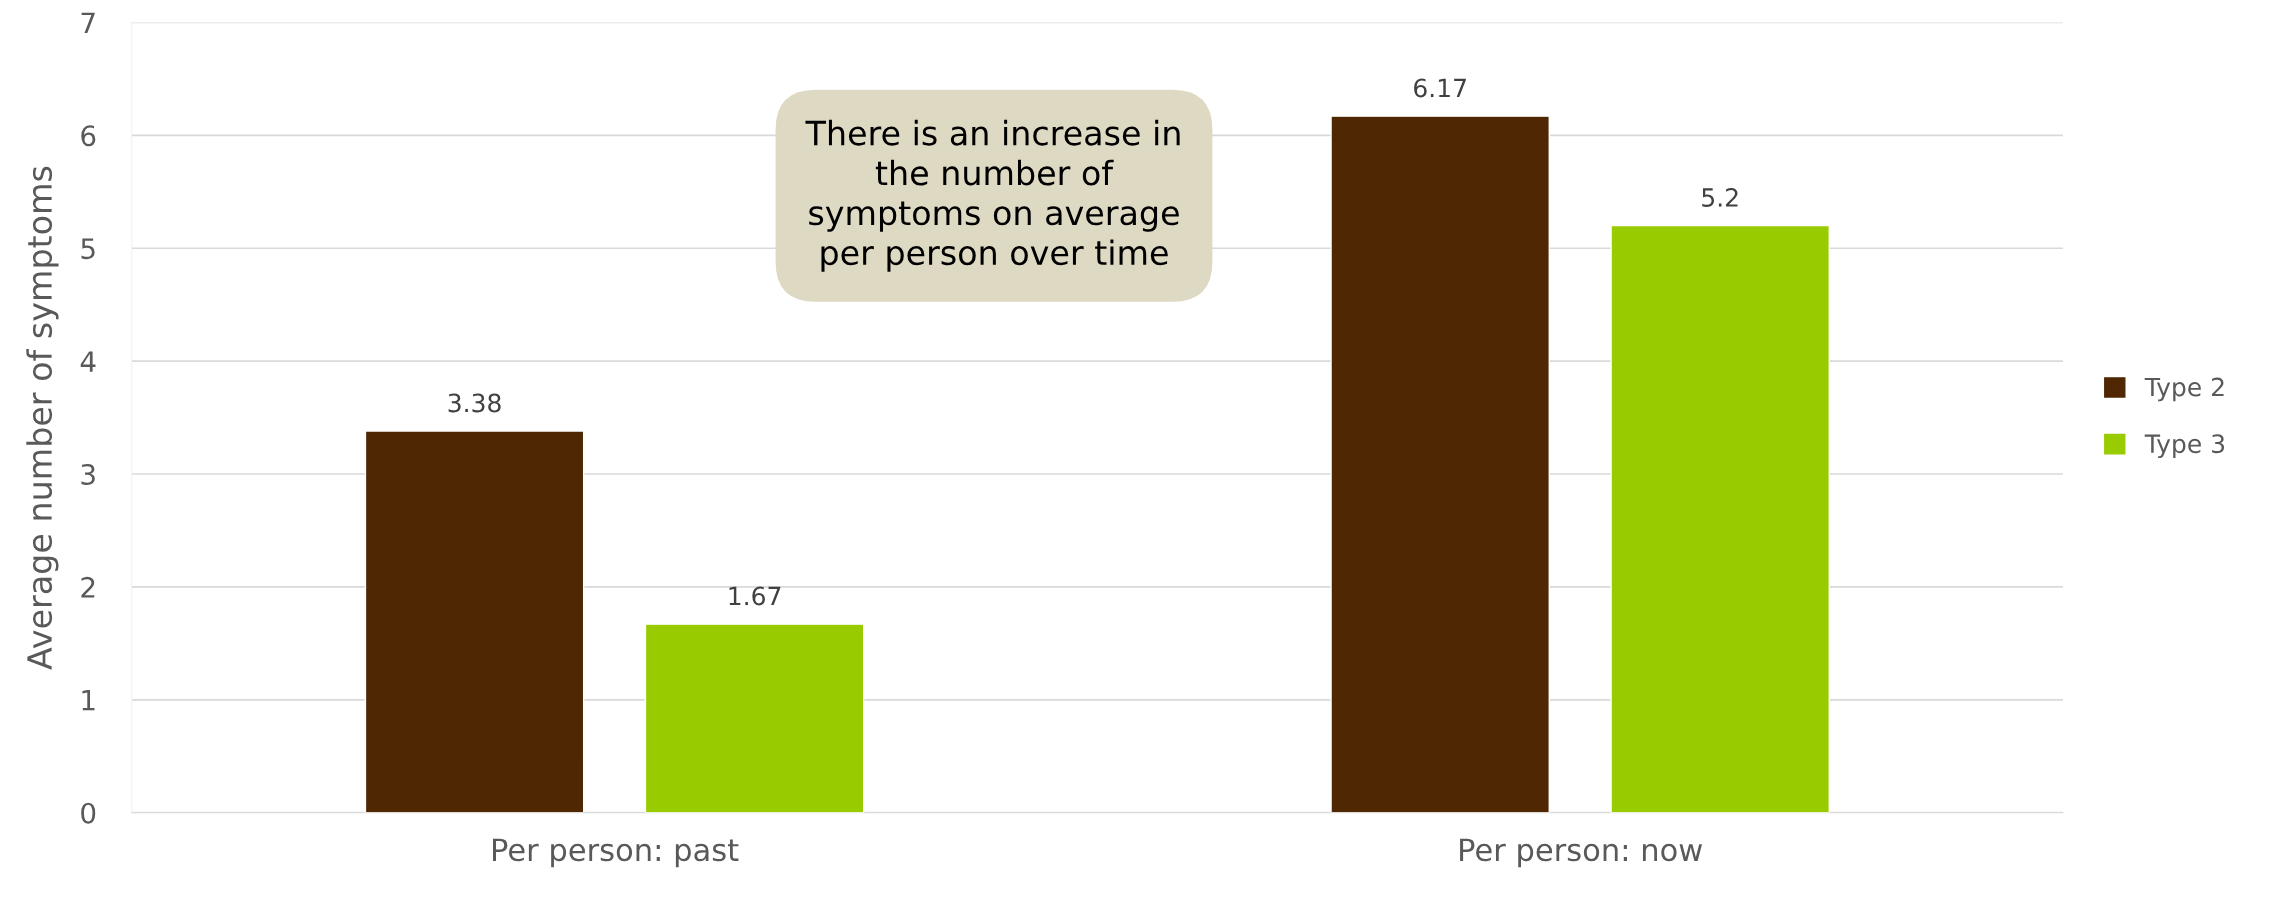  I want to click on legend-label: Type 2, so click(2184, 389).